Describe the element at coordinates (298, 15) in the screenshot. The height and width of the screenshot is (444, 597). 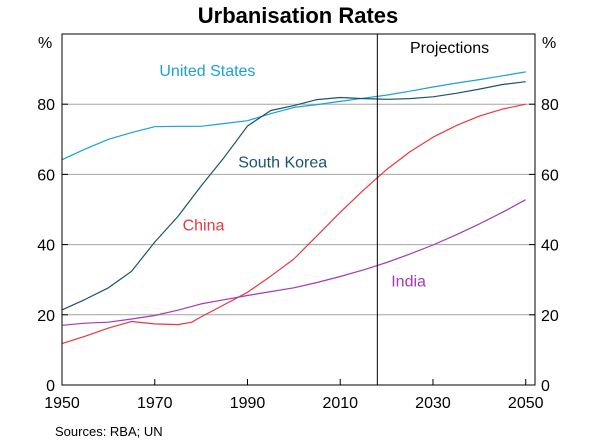
I see `chart-title: Urbanisation Rates` at that location.